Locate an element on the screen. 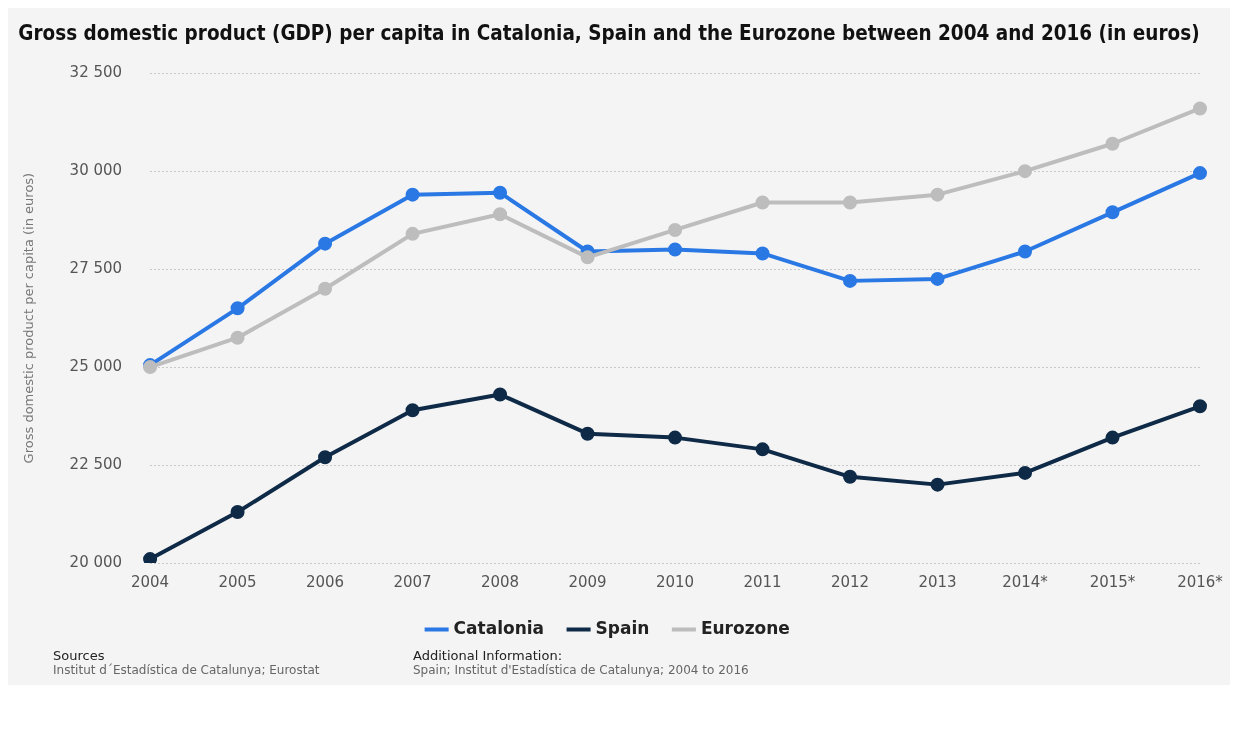 This screenshot has width=1238, height=736. text: Additional Information: is located at coordinates (488, 655).